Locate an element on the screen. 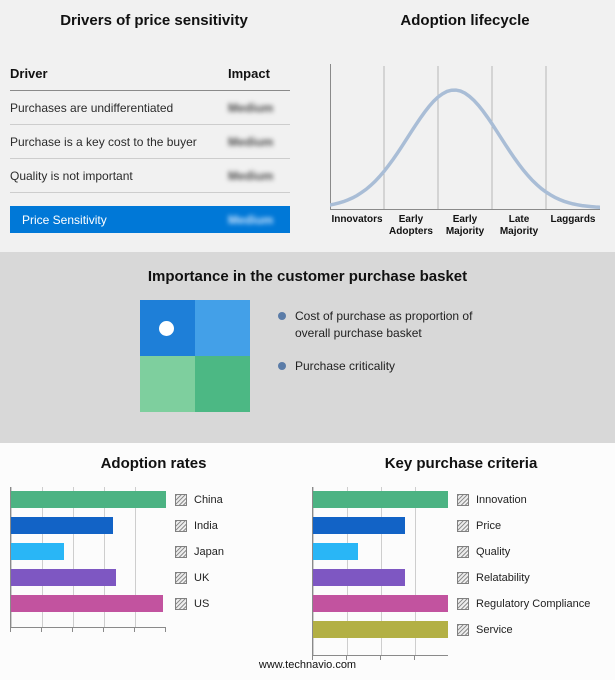 The width and height of the screenshot is (615, 680). legend-label: Innovation is located at coordinates (501, 500).